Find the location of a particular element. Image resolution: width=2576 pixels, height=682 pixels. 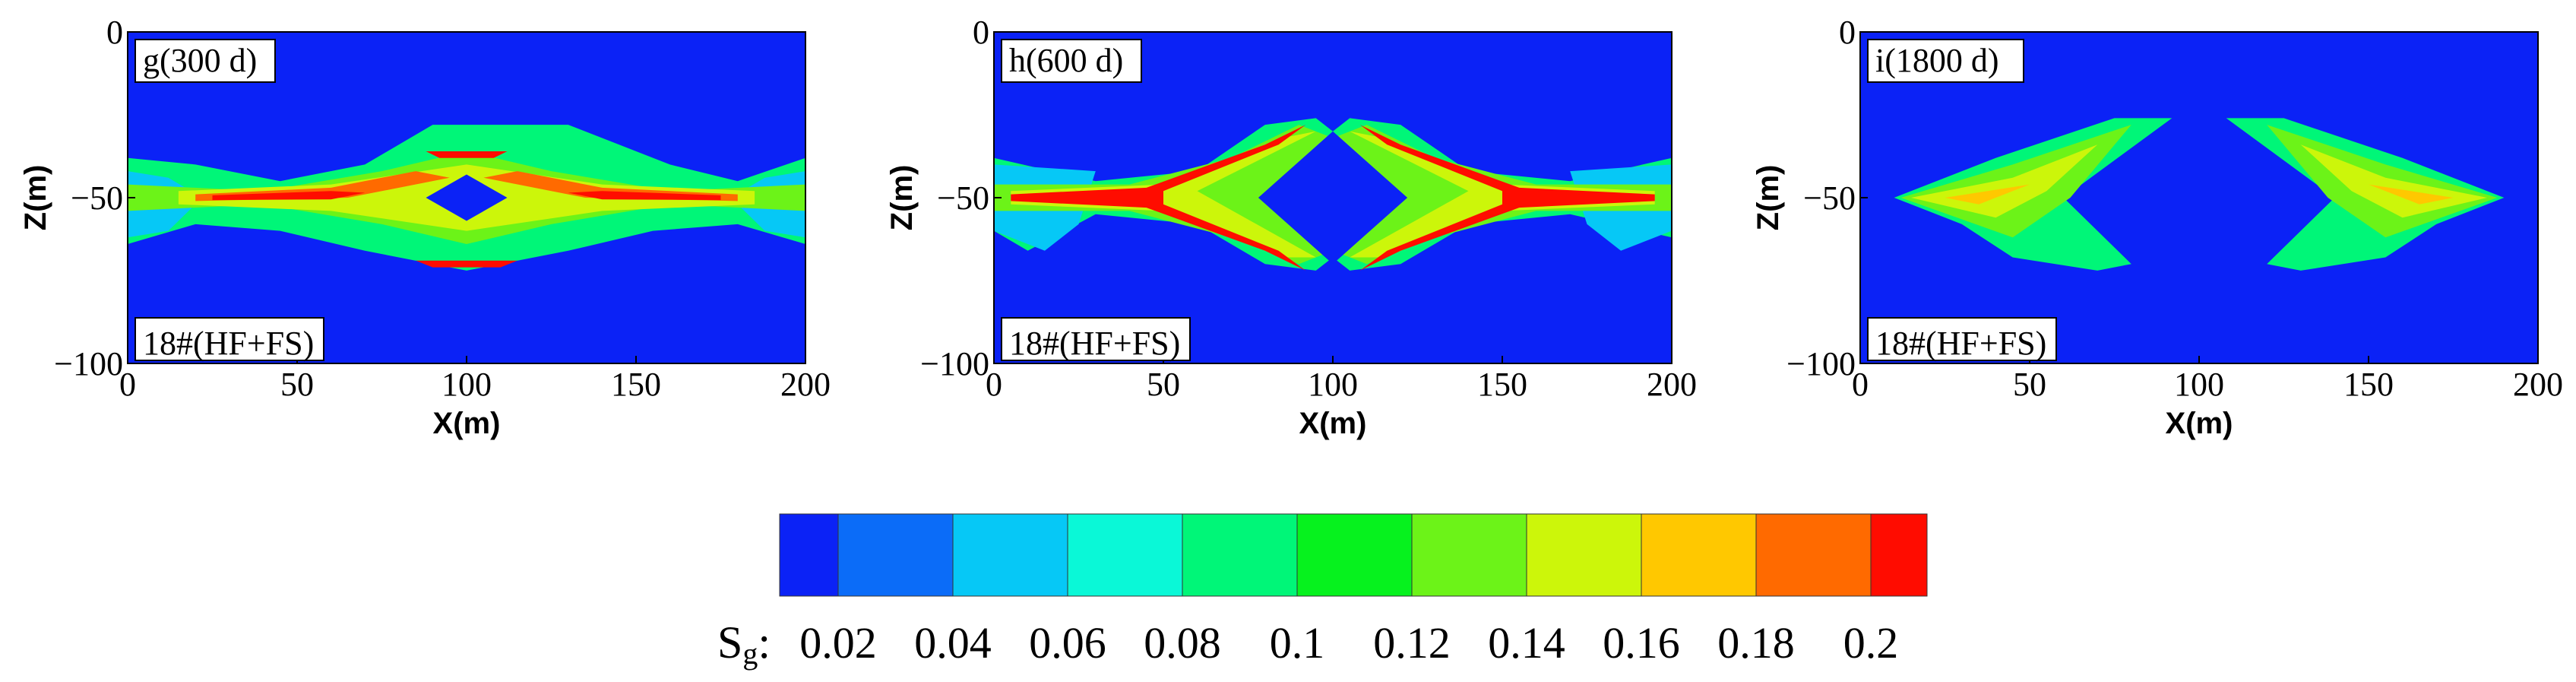

colorbar-tick-label: 0.14 is located at coordinates (1526, 643).